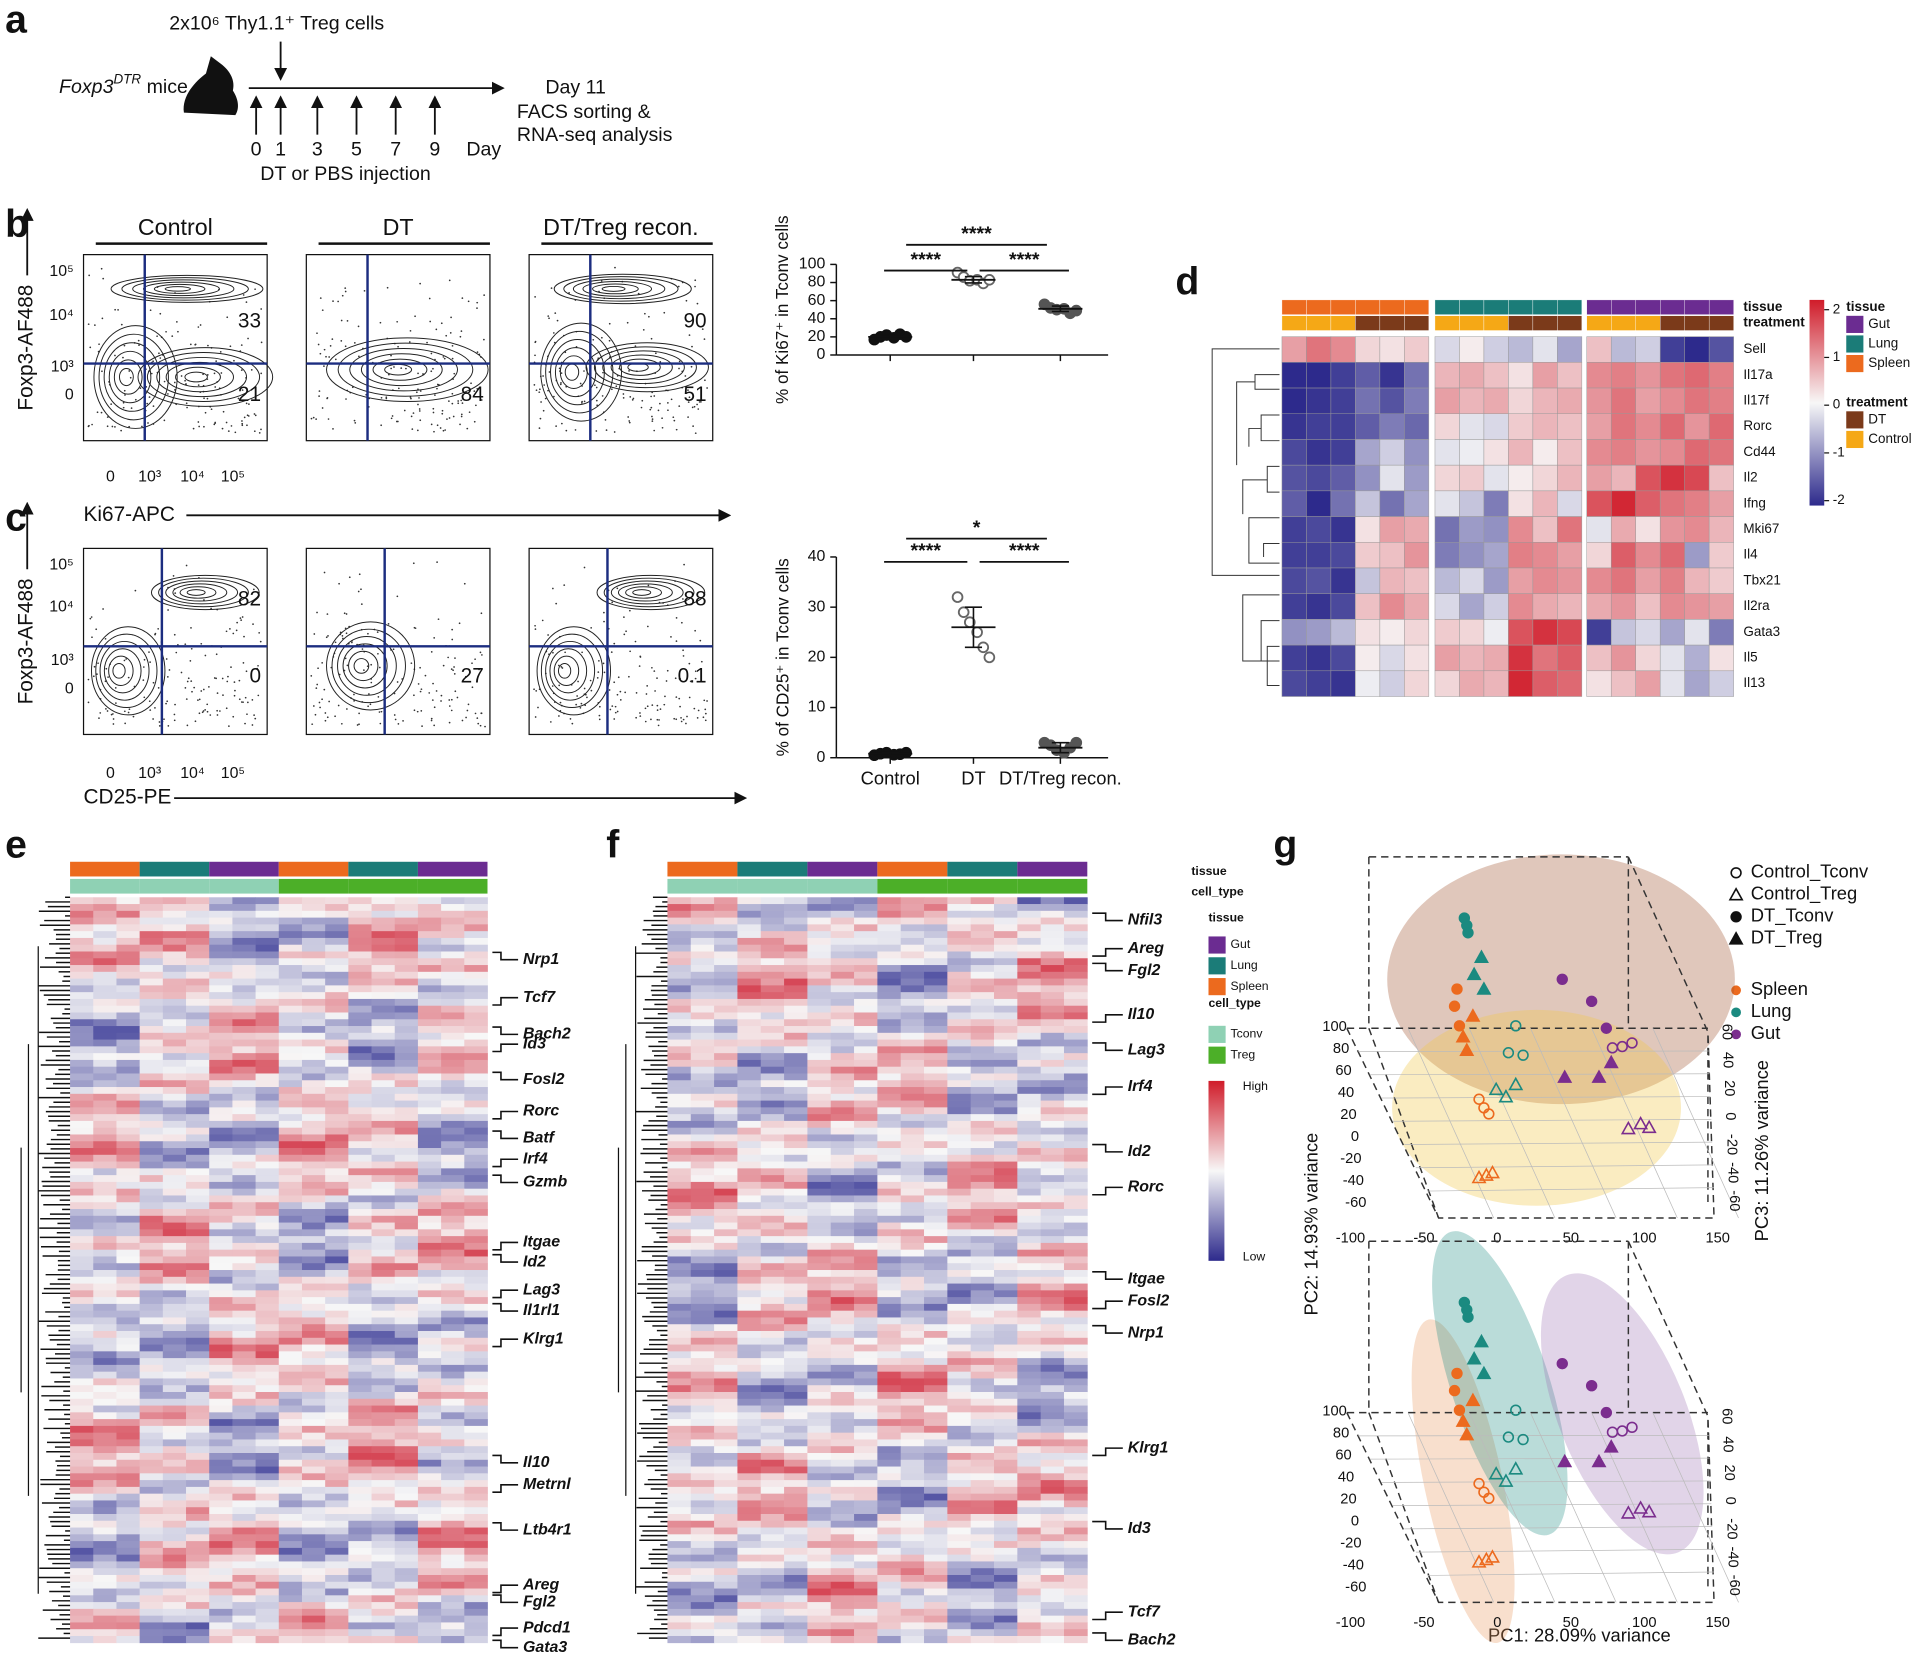  Describe the element at coordinates (1060, 309) in the screenshot. I see `error-bar` at that location.